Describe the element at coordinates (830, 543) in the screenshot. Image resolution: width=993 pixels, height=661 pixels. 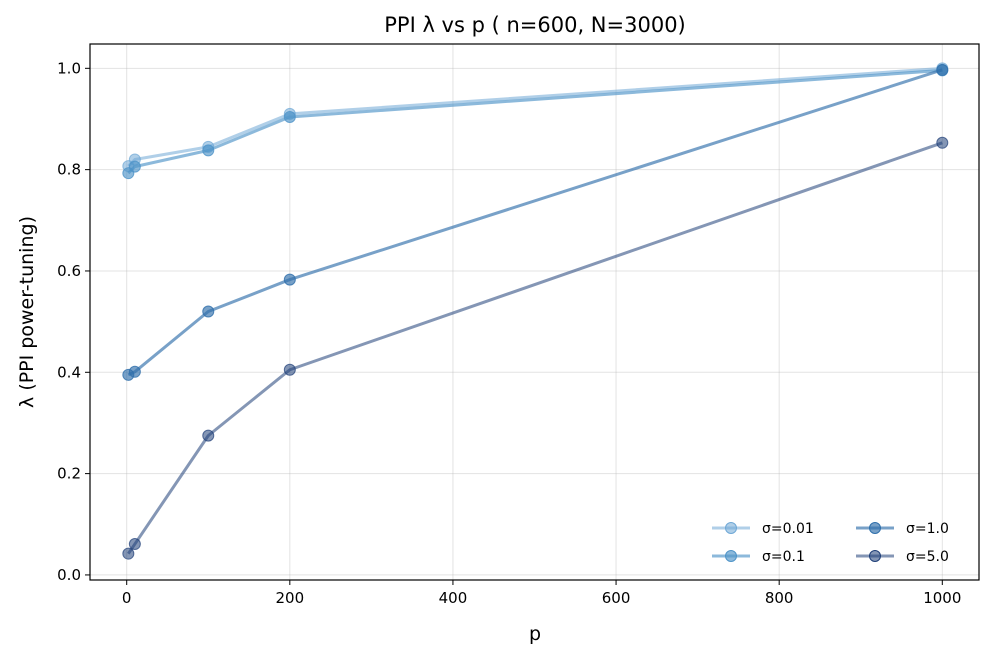
I see `legend: σ=0.01 σ=0.1 σ=1.0 σ=5.0` at that location.